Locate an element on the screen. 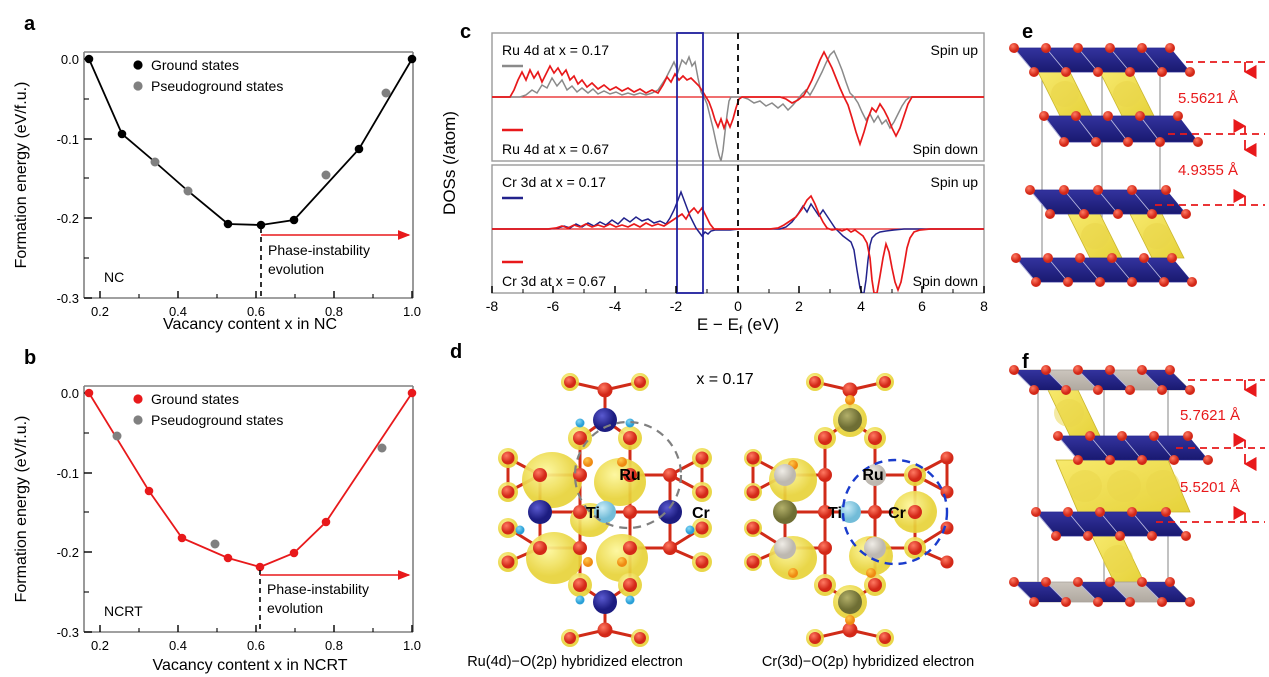 The width and height of the screenshot is (1269, 677). metal-atom-ti is located at coordinates (605, 512).